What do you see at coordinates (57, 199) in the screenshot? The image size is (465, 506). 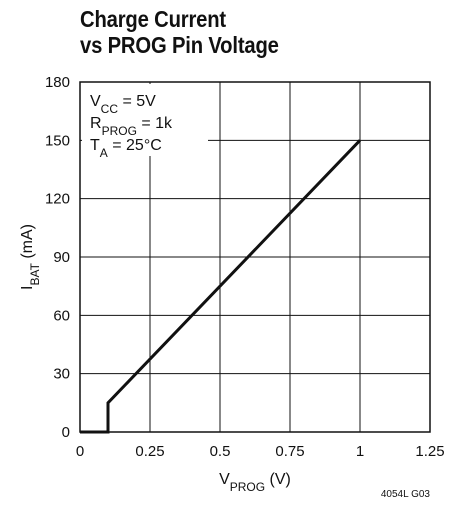 I see `y-tick-label: 120` at bounding box center [57, 199].